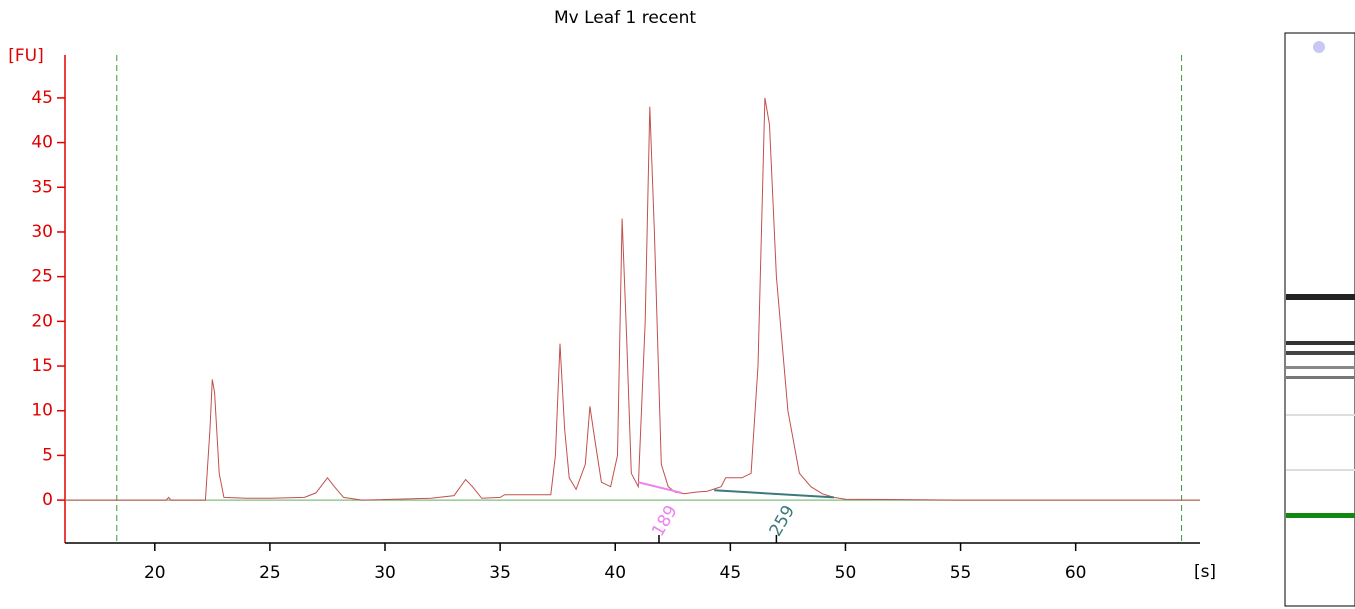  What do you see at coordinates (783, 521) in the screenshot?
I see `annotation-label: 259` at bounding box center [783, 521].